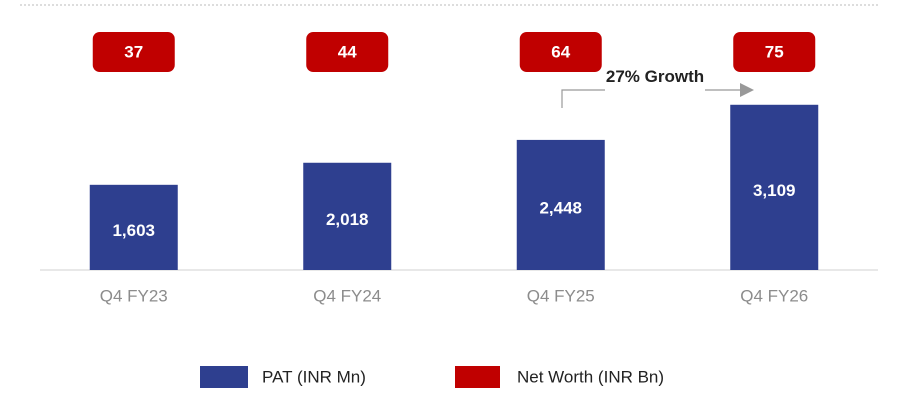 This screenshot has height=406, width=898. Describe the element at coordinates (774, 190) in the screenshot. I see `bar-label: 3,109` at that location.